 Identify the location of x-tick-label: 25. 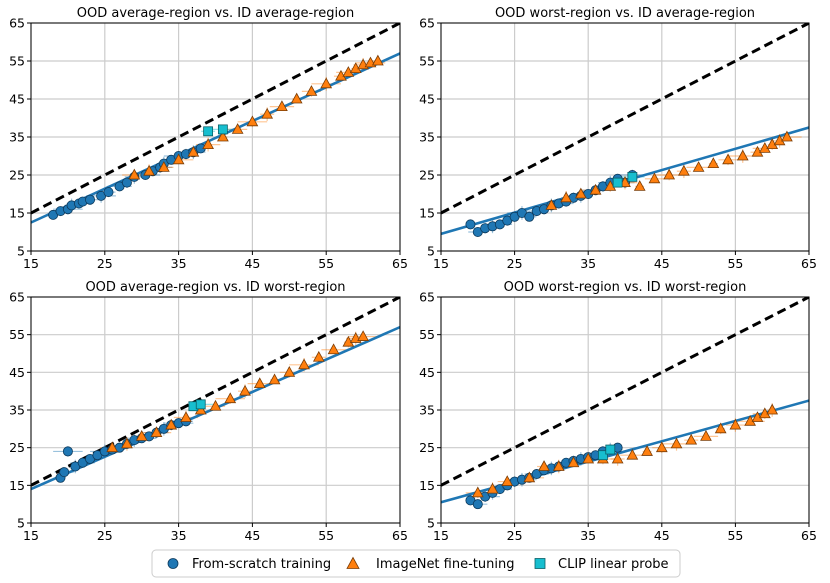
(105, 263).